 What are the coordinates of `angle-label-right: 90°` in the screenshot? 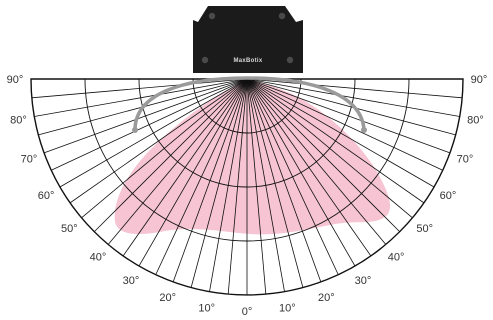 It's located at (479, 80).